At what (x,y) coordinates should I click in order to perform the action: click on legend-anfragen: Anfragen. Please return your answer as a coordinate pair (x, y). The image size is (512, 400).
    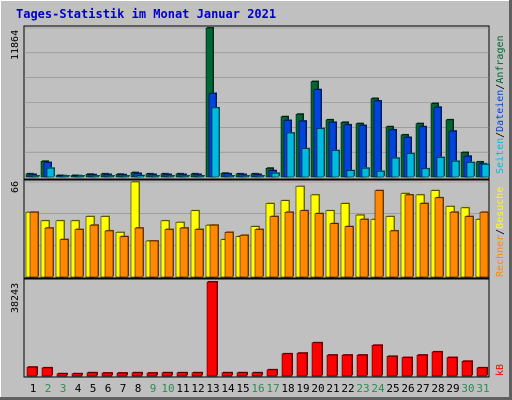
    Looking at the image, I should click on (500, 59).